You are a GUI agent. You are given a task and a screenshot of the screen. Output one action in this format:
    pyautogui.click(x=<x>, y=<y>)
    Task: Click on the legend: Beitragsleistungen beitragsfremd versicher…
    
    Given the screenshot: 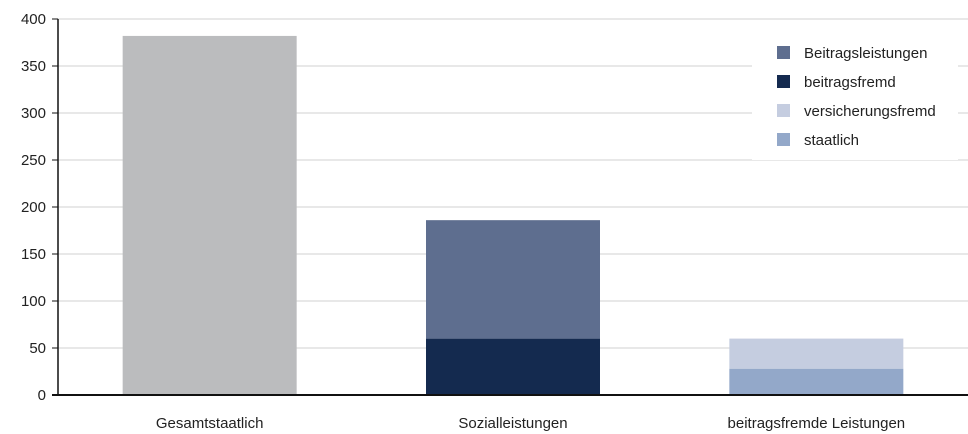 What is the action you would take?
    pyautogui.click(x=855, y=97)
    